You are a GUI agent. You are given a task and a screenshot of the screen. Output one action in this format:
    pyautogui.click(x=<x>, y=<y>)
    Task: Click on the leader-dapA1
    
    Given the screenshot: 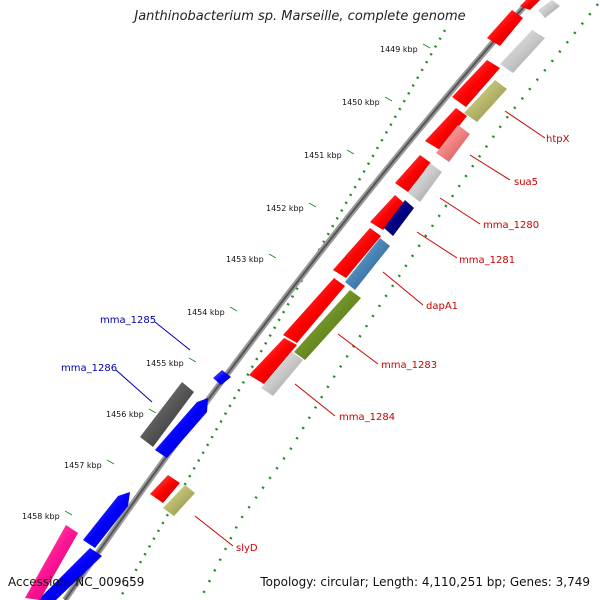 What is the action you would take?
    pyautogui.click(x=403, y=288)
    